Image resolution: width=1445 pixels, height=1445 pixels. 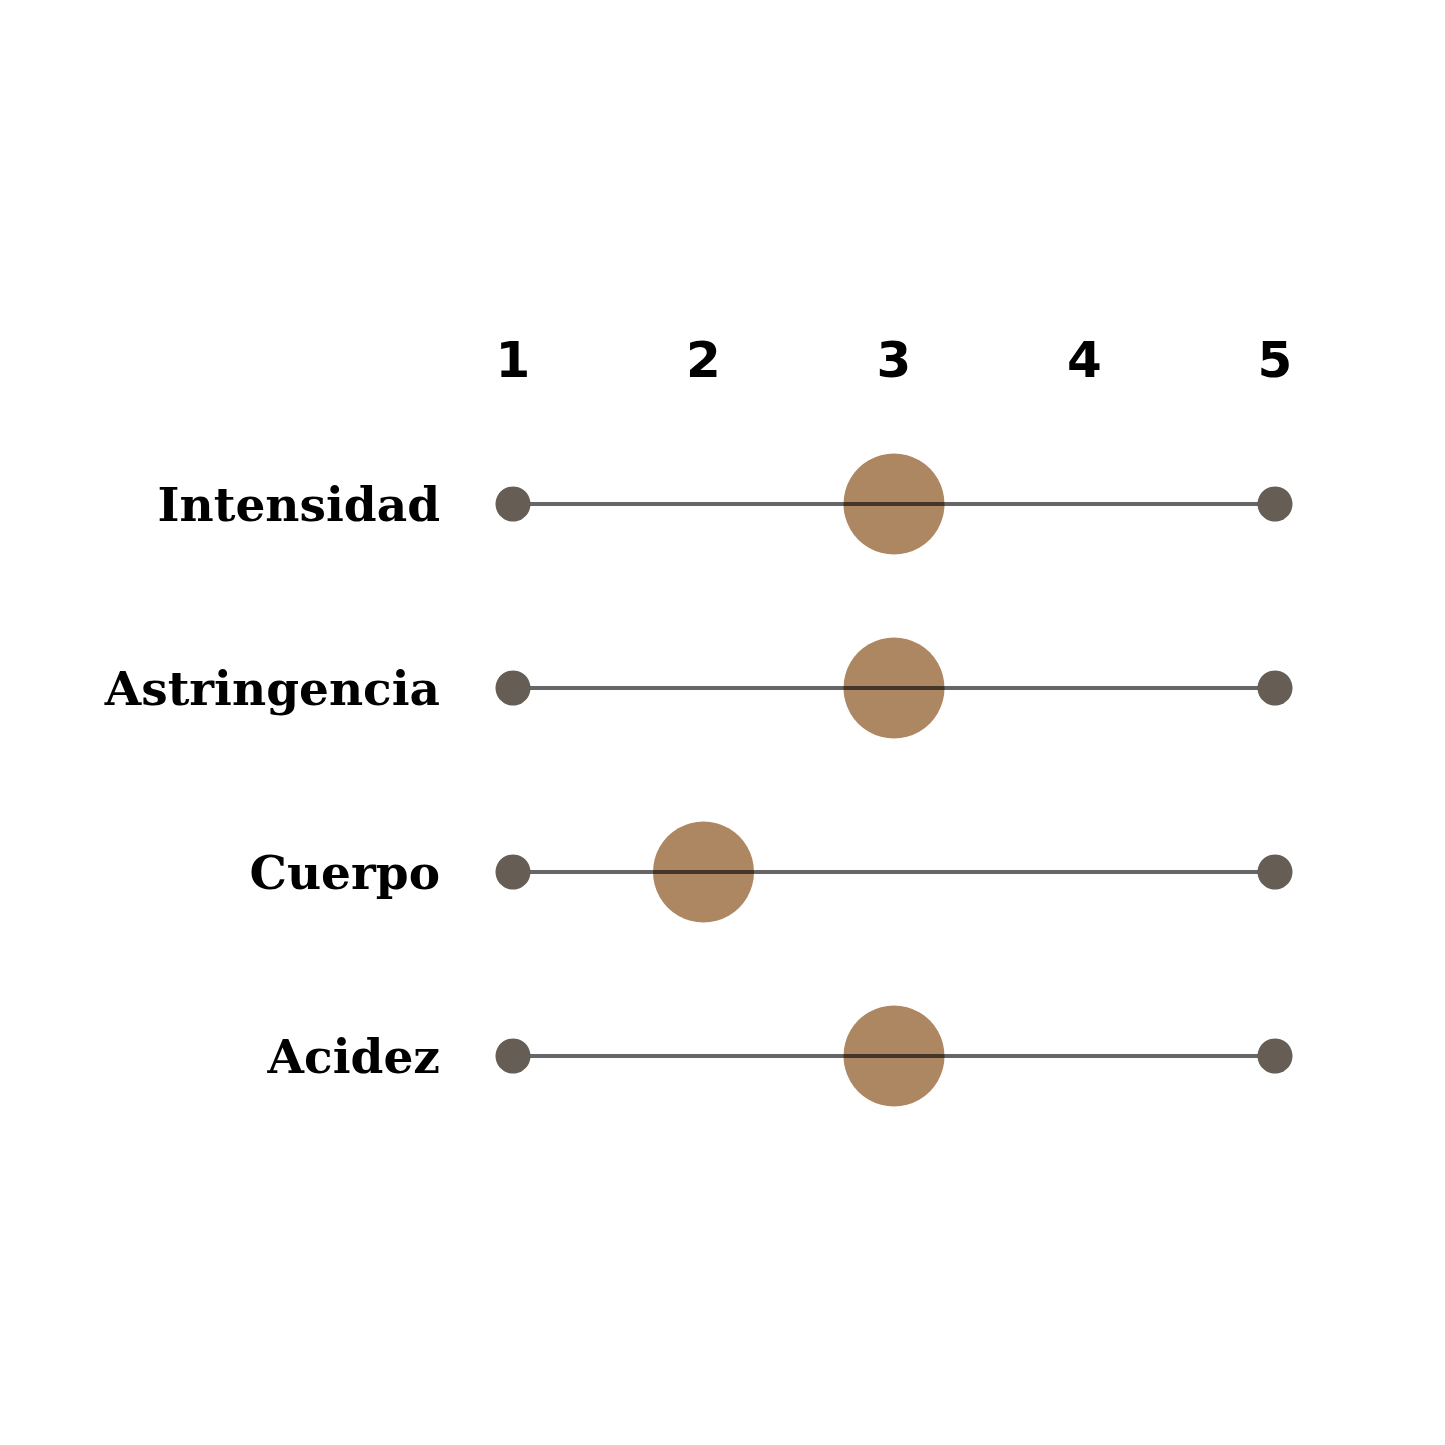 What do you see at coordinates (513, 360) in the screenshot?
I see `x-tick-label: 1` at bounding box center [513, 360].